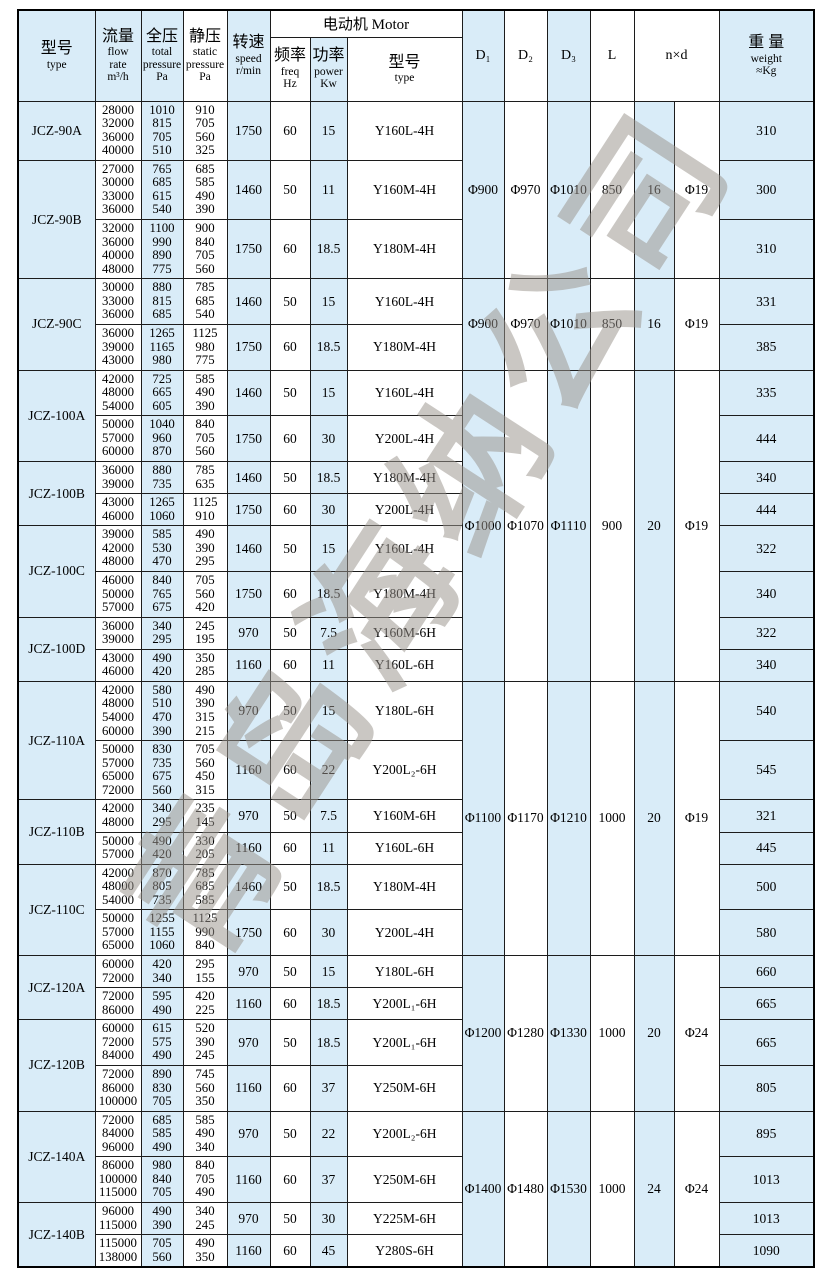 This screenshot has height=1268, width=830. I want to click on total-pressure-cell: 420 340, so click(162, 971).